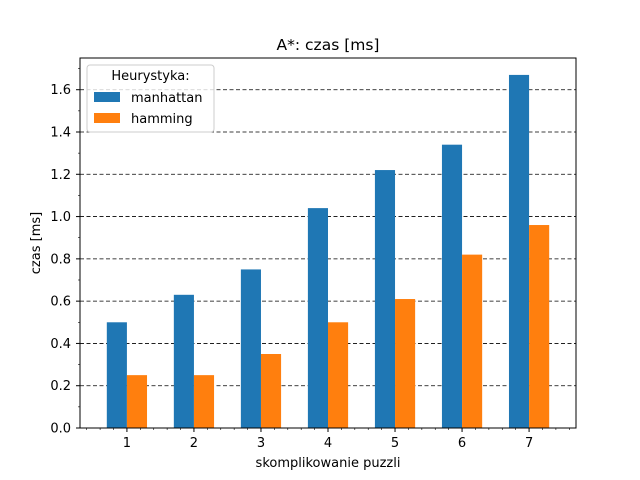  I want to click on legend-title: Heurystyka:, so click(150, 76).